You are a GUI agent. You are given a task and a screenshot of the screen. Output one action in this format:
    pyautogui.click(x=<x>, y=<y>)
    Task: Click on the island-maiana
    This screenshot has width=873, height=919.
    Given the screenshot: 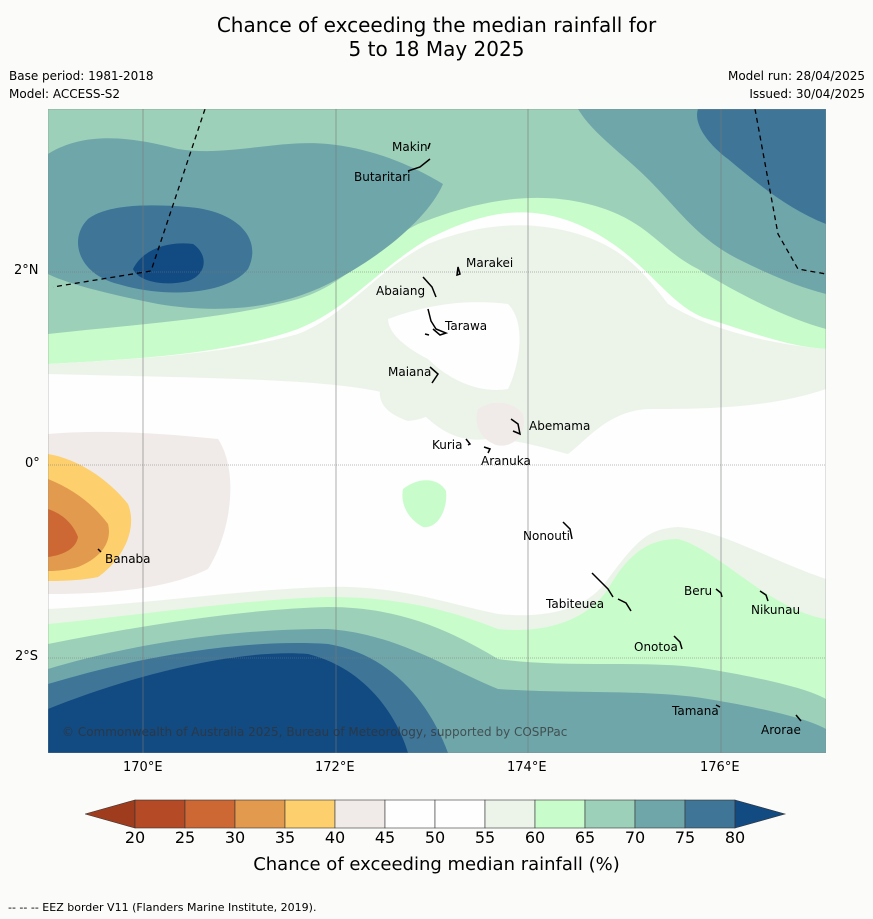 What is the action you would take?
    pyautogui.click(x=434, y=375)
    